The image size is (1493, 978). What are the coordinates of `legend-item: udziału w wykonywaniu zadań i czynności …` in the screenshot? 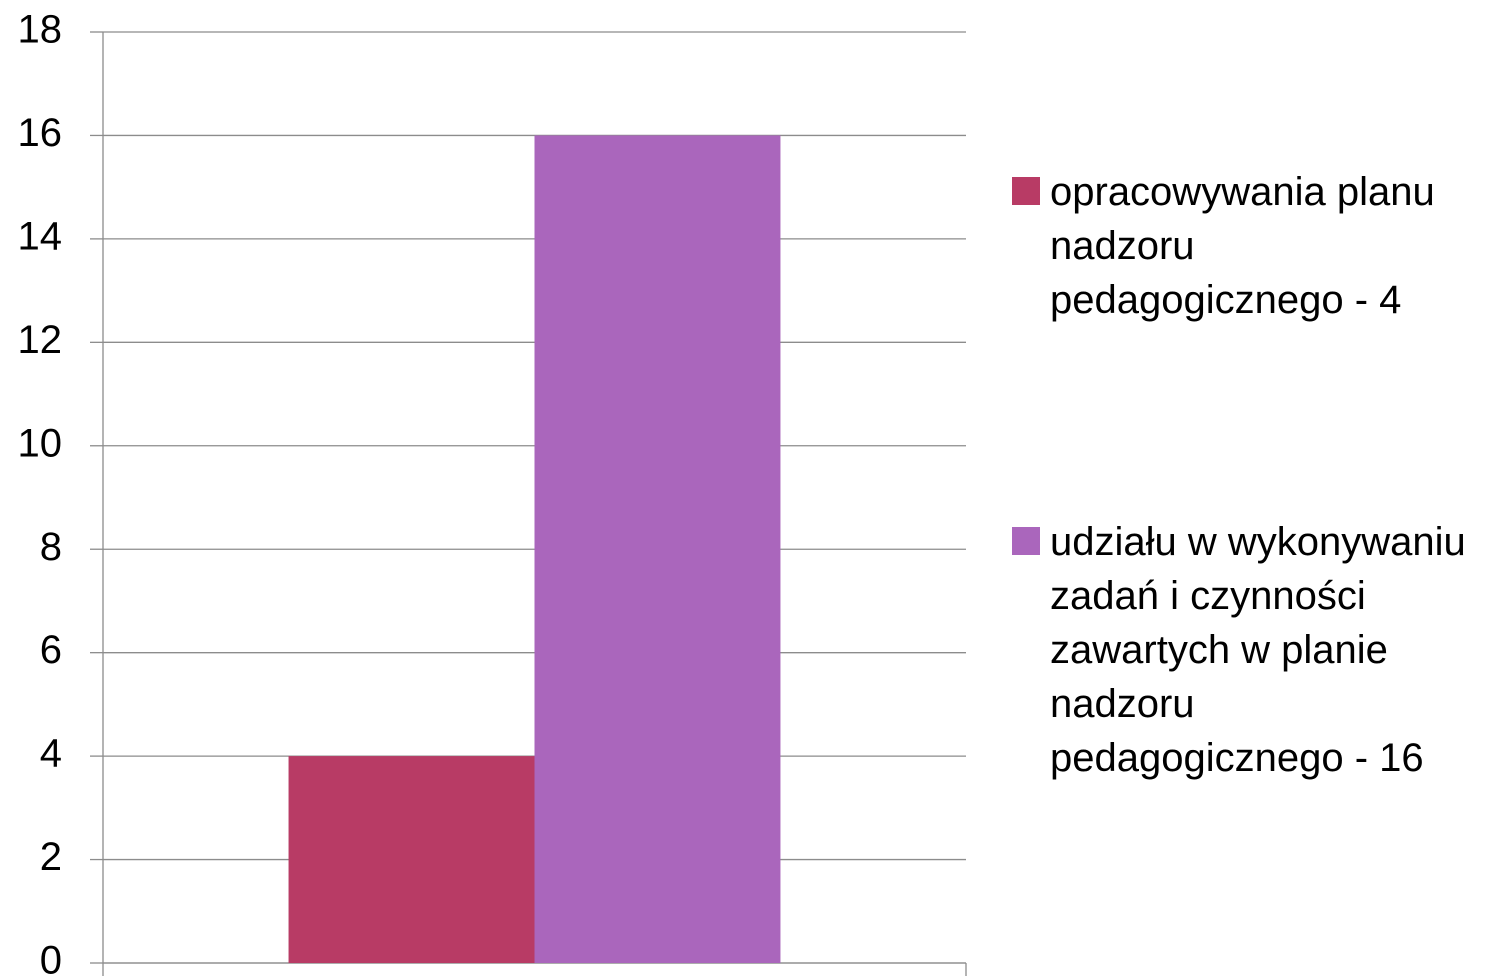 It's located at (1249, 650).